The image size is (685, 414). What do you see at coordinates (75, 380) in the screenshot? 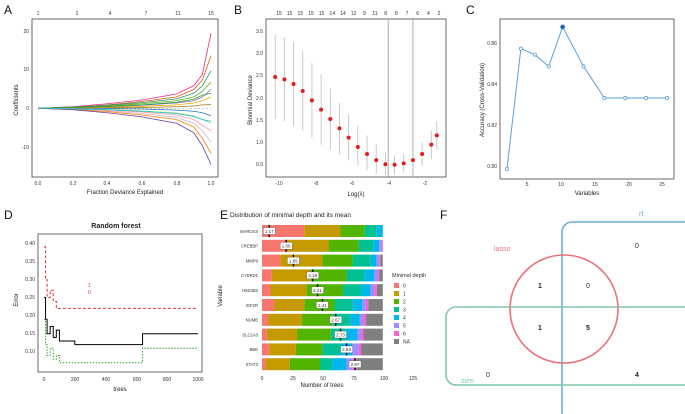
I see `panel-d-x-tick: 200` at bounding box center [75, 380].